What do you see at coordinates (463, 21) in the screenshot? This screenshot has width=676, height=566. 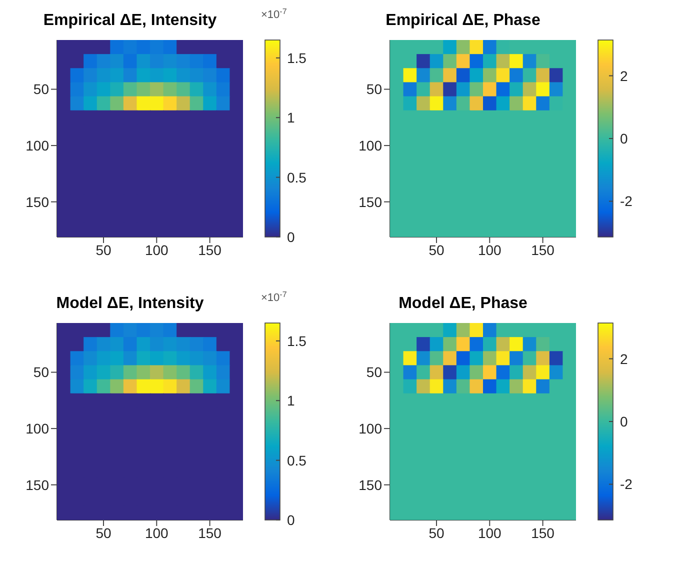 I see `chart-title: Empirical ΔE, Phase` at bounding box center [463, 21].